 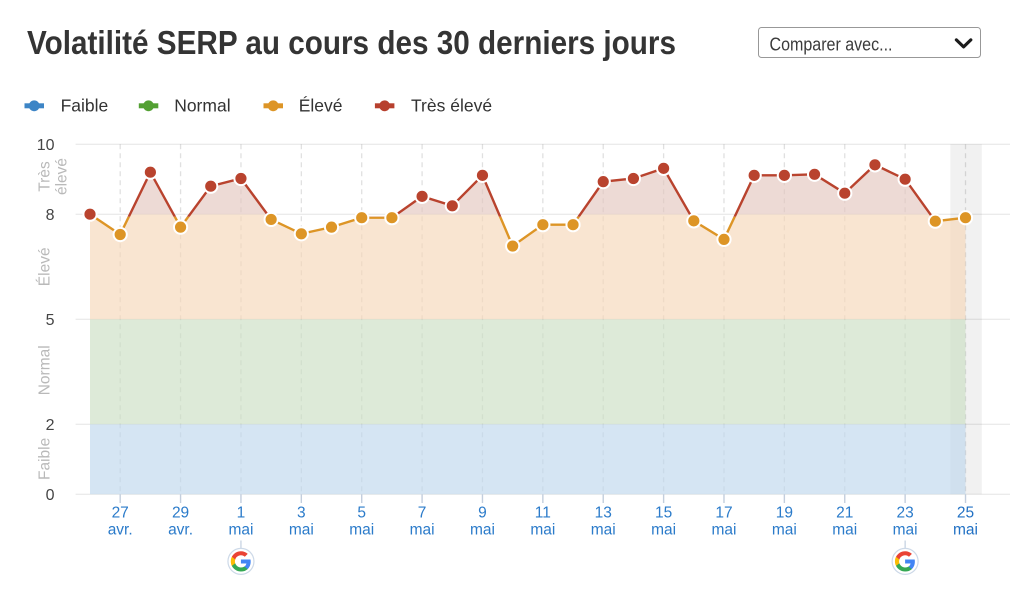 I want to click on svg-text: 15, so click(x=663, y=513).